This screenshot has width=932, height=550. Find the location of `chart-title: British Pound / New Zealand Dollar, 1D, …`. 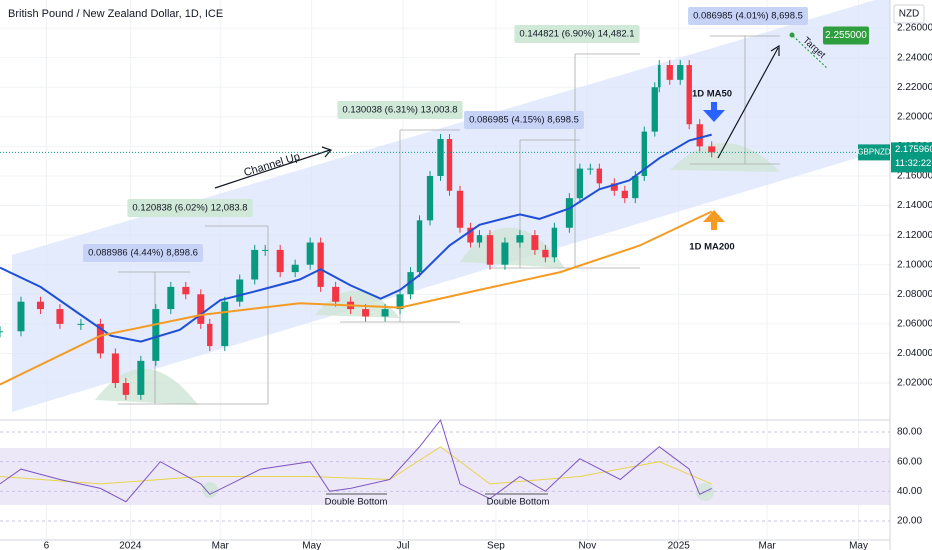

chart-title: British Pound / New Zealand Dollar, 1D, … is located at coordinates (115, 14).